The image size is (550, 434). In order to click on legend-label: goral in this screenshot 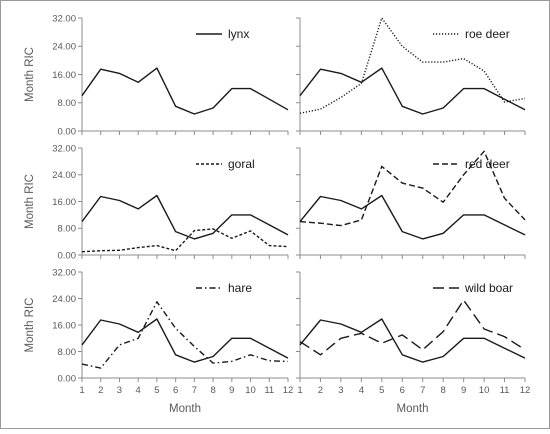, I will do `click(241, 164)`.